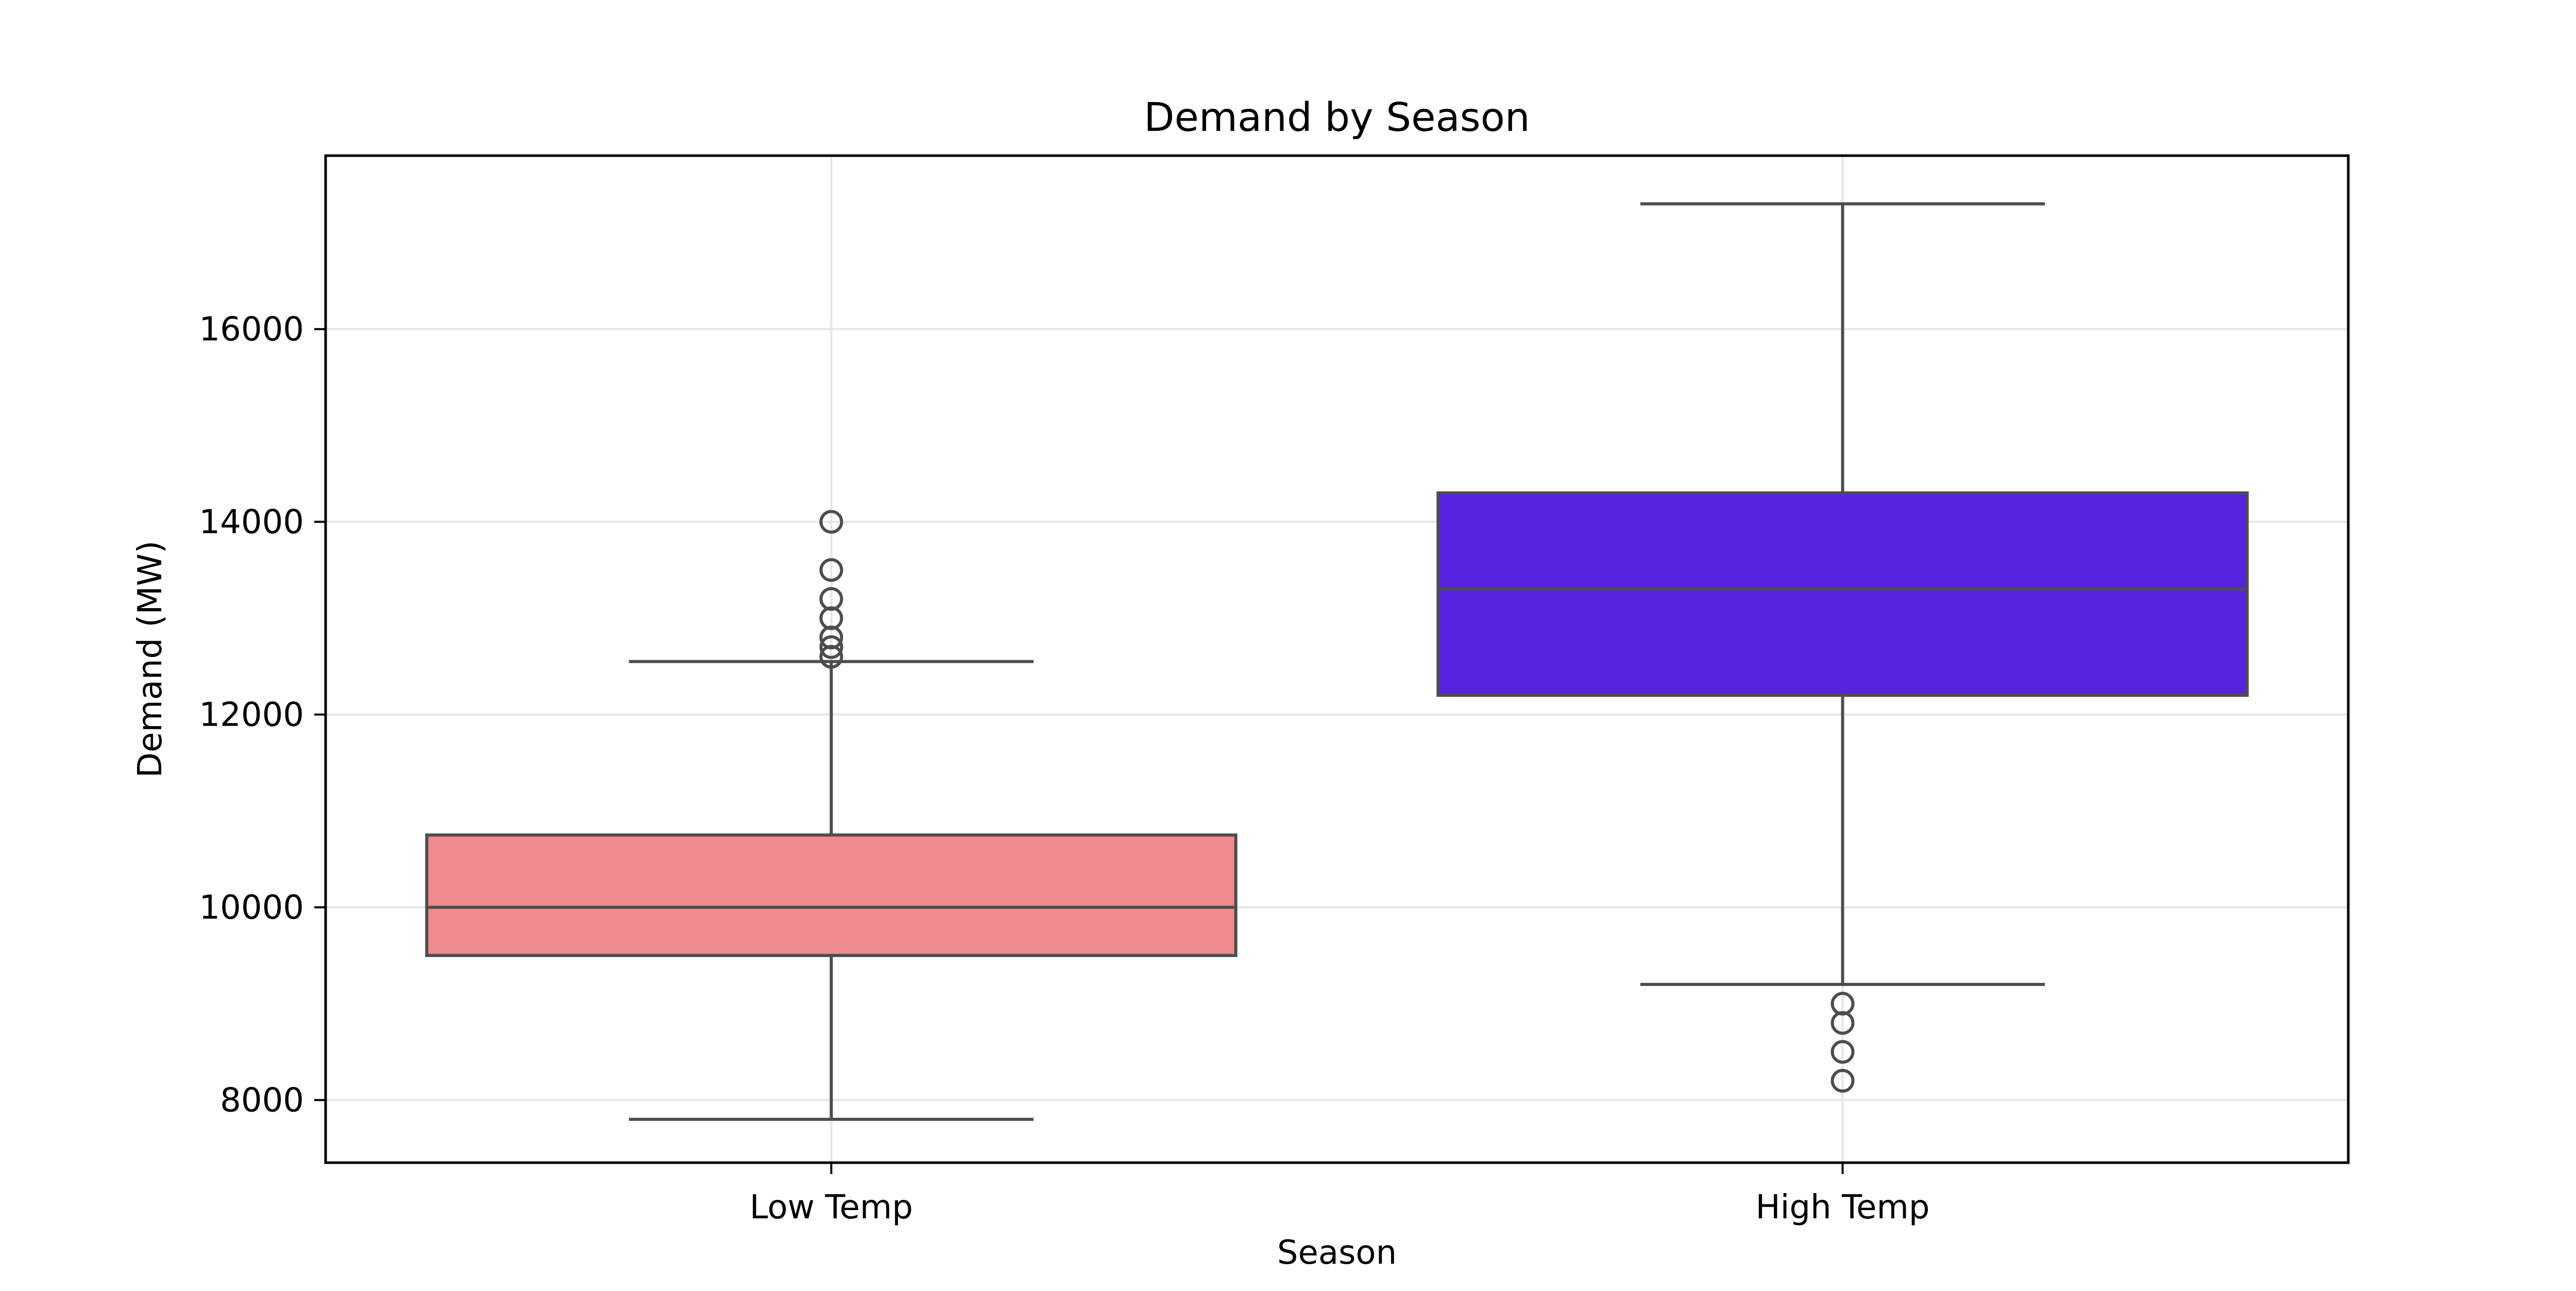  What do you see at coordinates (831, 1207) in the screenshot?
I see `x-tick-label: Low Temp` at bounding box center [831, 1207].